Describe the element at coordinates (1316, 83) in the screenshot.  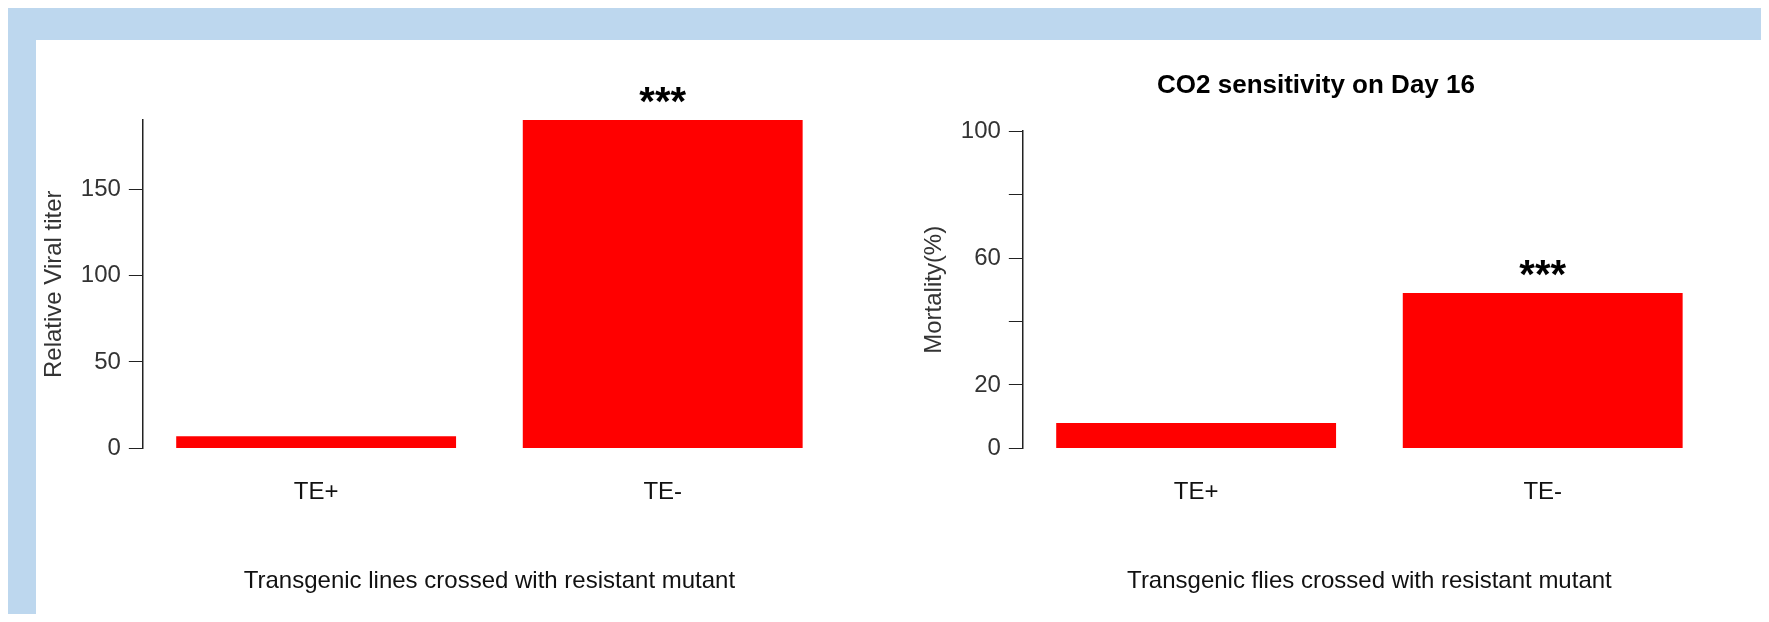
I see `chart-title: CO2 sensitivity on Day 16` at that location.